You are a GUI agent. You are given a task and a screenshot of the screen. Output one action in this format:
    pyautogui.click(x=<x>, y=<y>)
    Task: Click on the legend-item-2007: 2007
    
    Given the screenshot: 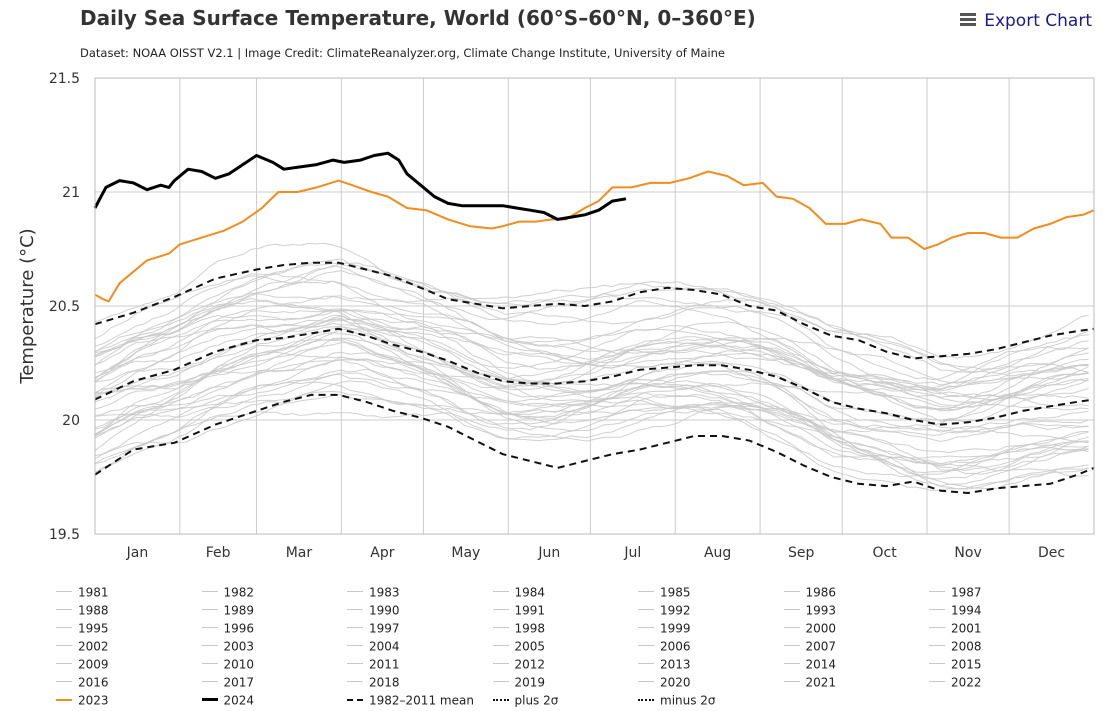 What is the action you would take?
    pyautogui.click(x=809, y=646)
    